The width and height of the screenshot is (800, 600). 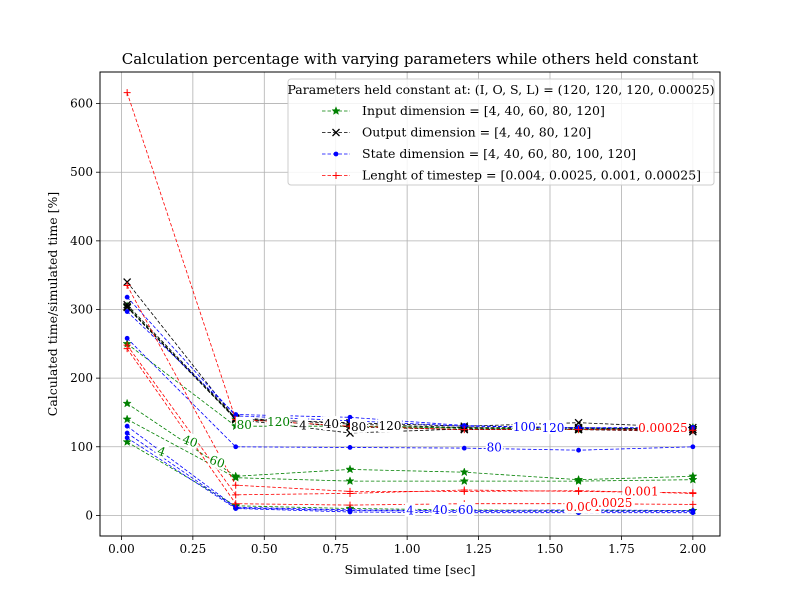 I want to click on x-tick-label: 0.50, so click(x=264, y=549).